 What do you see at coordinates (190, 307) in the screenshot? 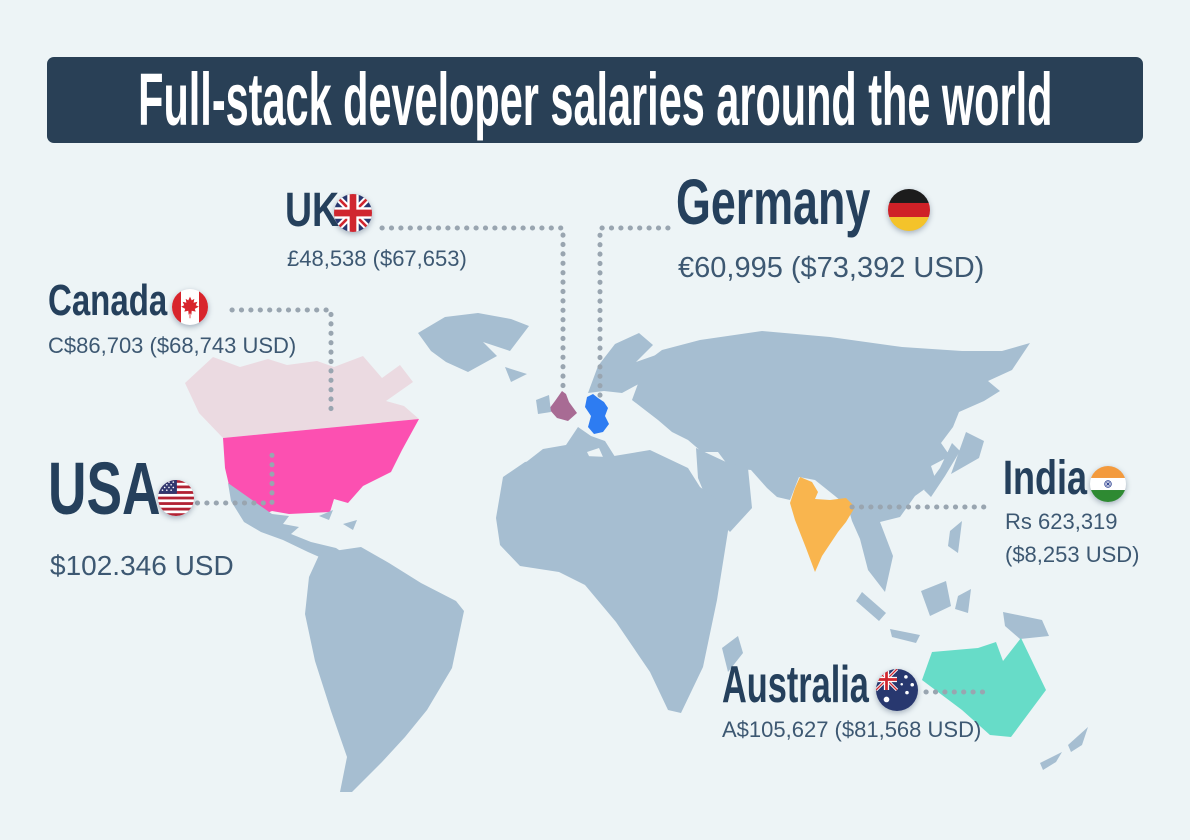
I see `canada-flag-icon` at bounding box center [190, 307].